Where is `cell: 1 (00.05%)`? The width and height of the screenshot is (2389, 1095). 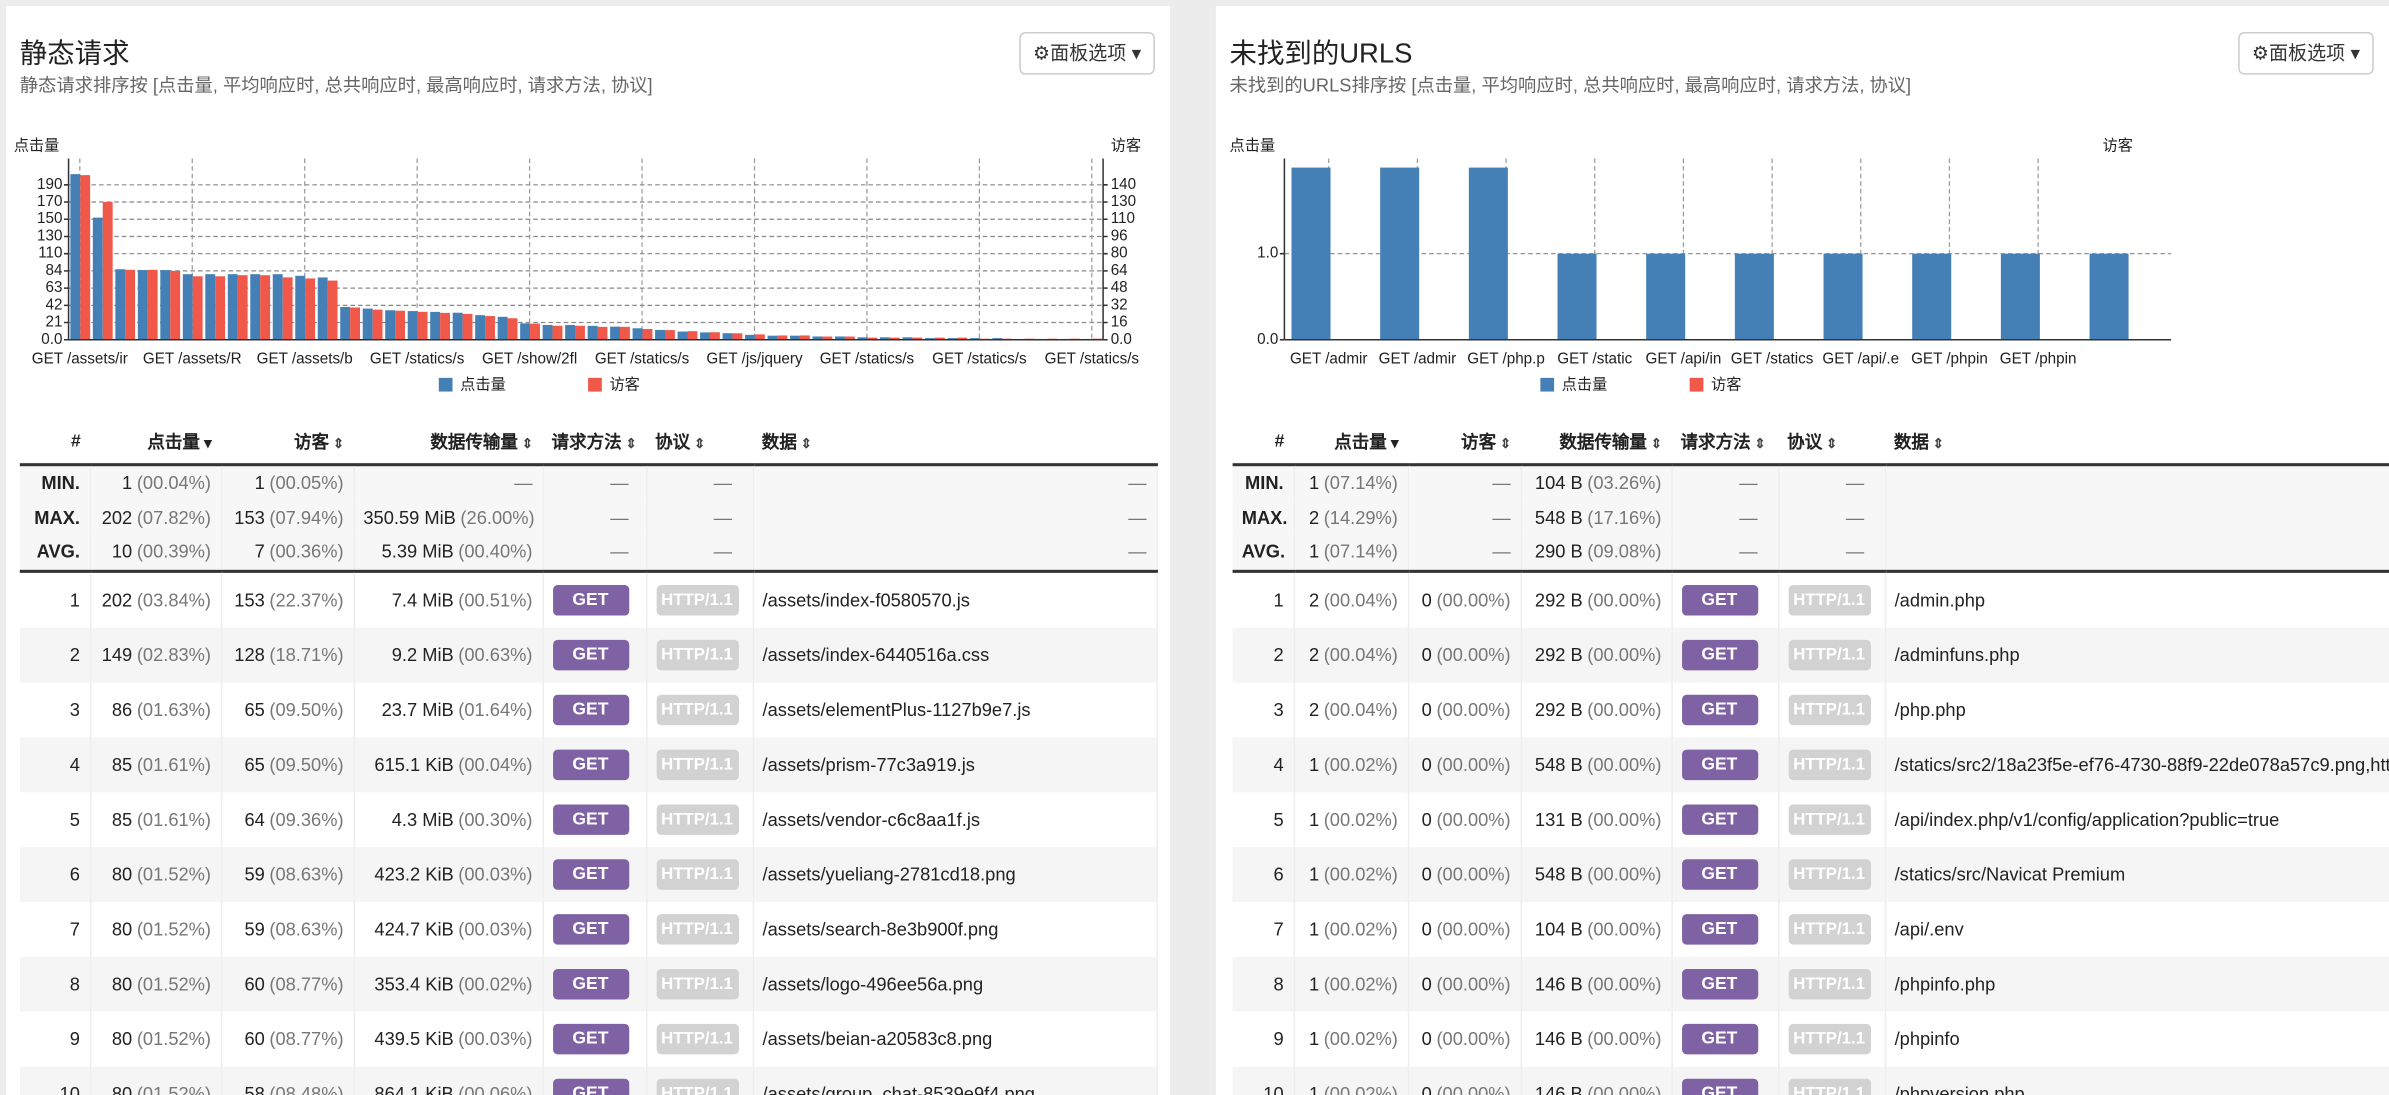 cell: 1 (00.05%) is located at coordinates (287, 482).